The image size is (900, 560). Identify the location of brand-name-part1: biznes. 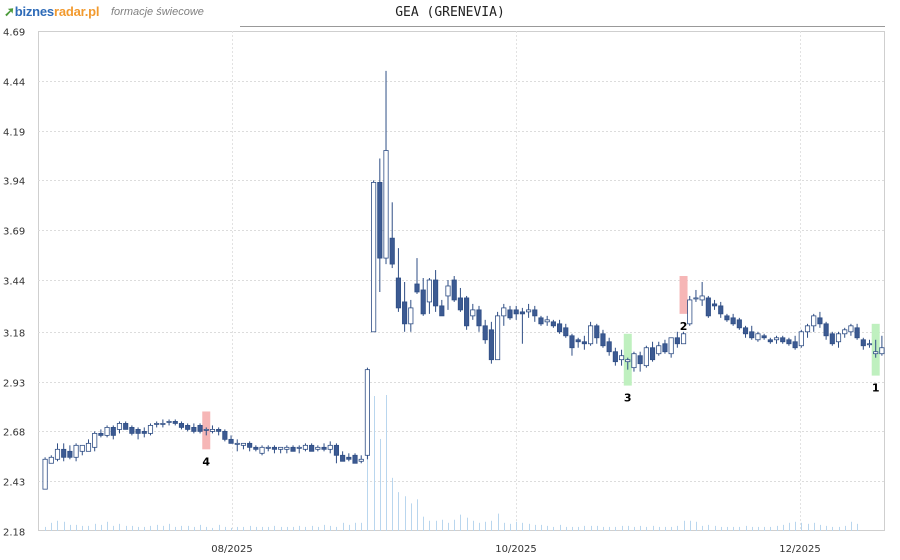
(34, 11).